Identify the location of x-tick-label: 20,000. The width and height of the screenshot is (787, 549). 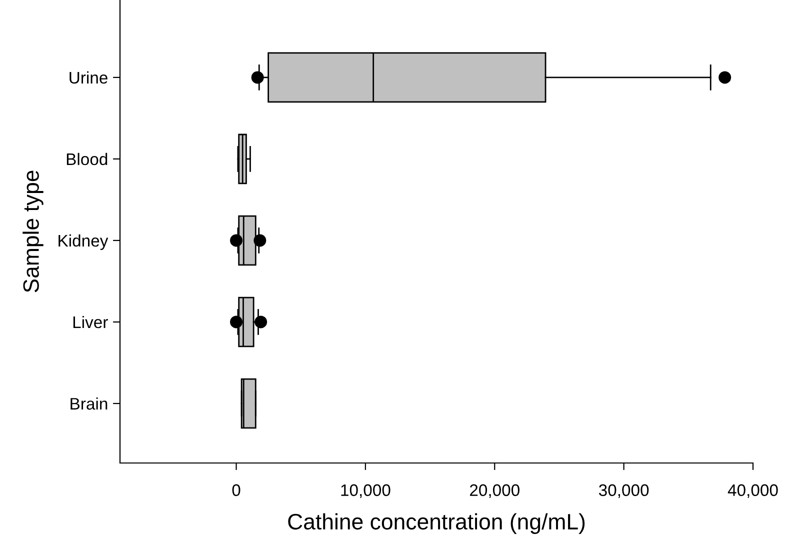
(495, 491).